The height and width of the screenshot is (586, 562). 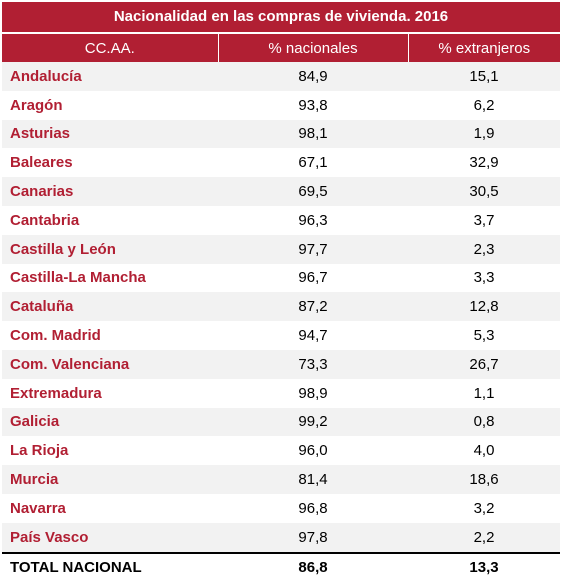 I want to click on nacionales-cell: 87,2, so click(x=313, y=307).